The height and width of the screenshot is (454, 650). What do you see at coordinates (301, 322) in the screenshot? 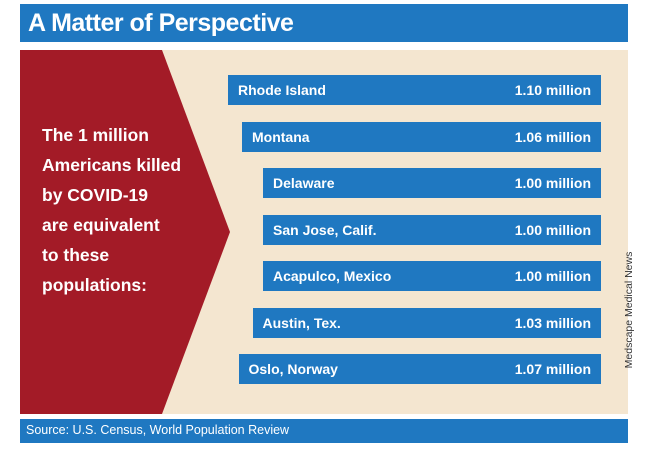
I see `bar-category-label: Austin, Tex.` at bounding box center [301, 322].